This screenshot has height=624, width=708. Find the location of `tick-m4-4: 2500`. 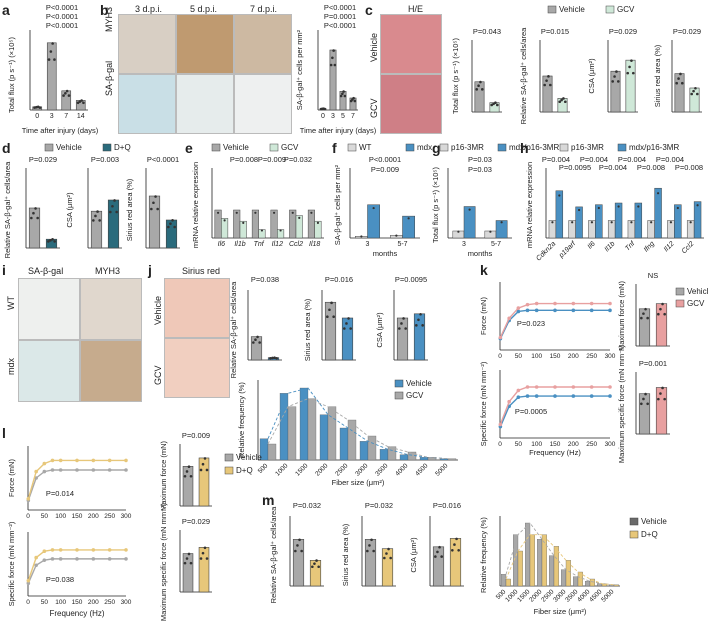

tick-m4-4: 2500 is located at coordinates (547, 595).